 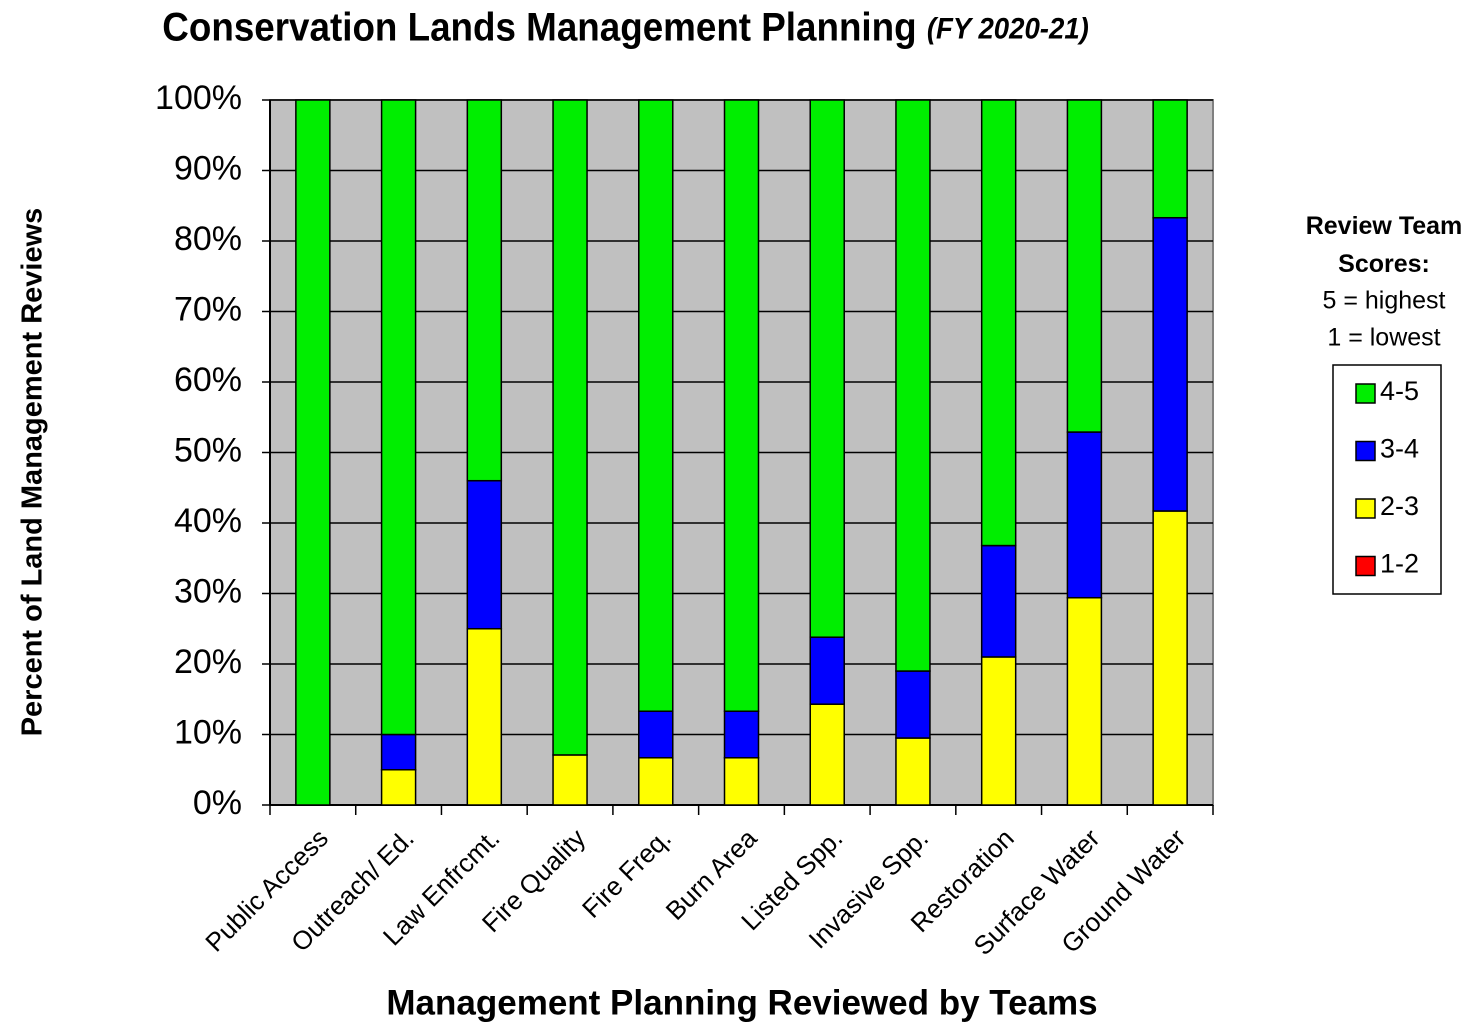 What do you see at coordinates (208, 662) in the screenshot?
I see `y-tick-label: 20%` at bounding box center [208, 662].